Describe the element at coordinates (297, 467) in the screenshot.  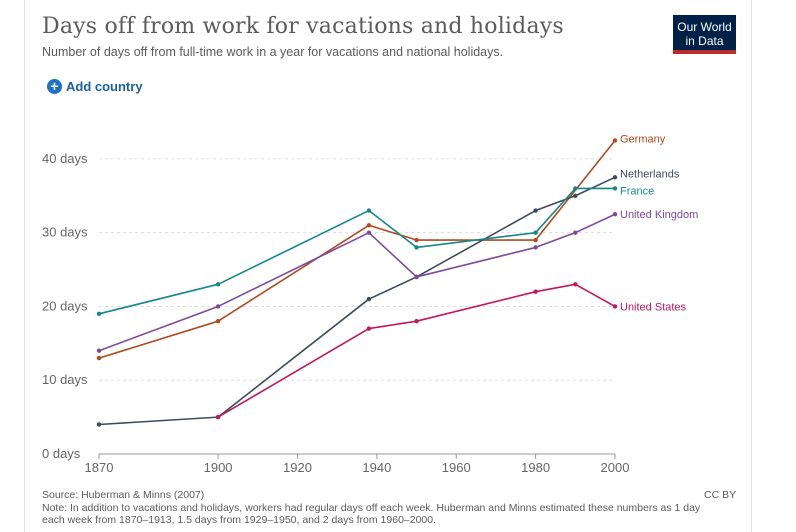
I see `x-tick-label: 1920` at that location.